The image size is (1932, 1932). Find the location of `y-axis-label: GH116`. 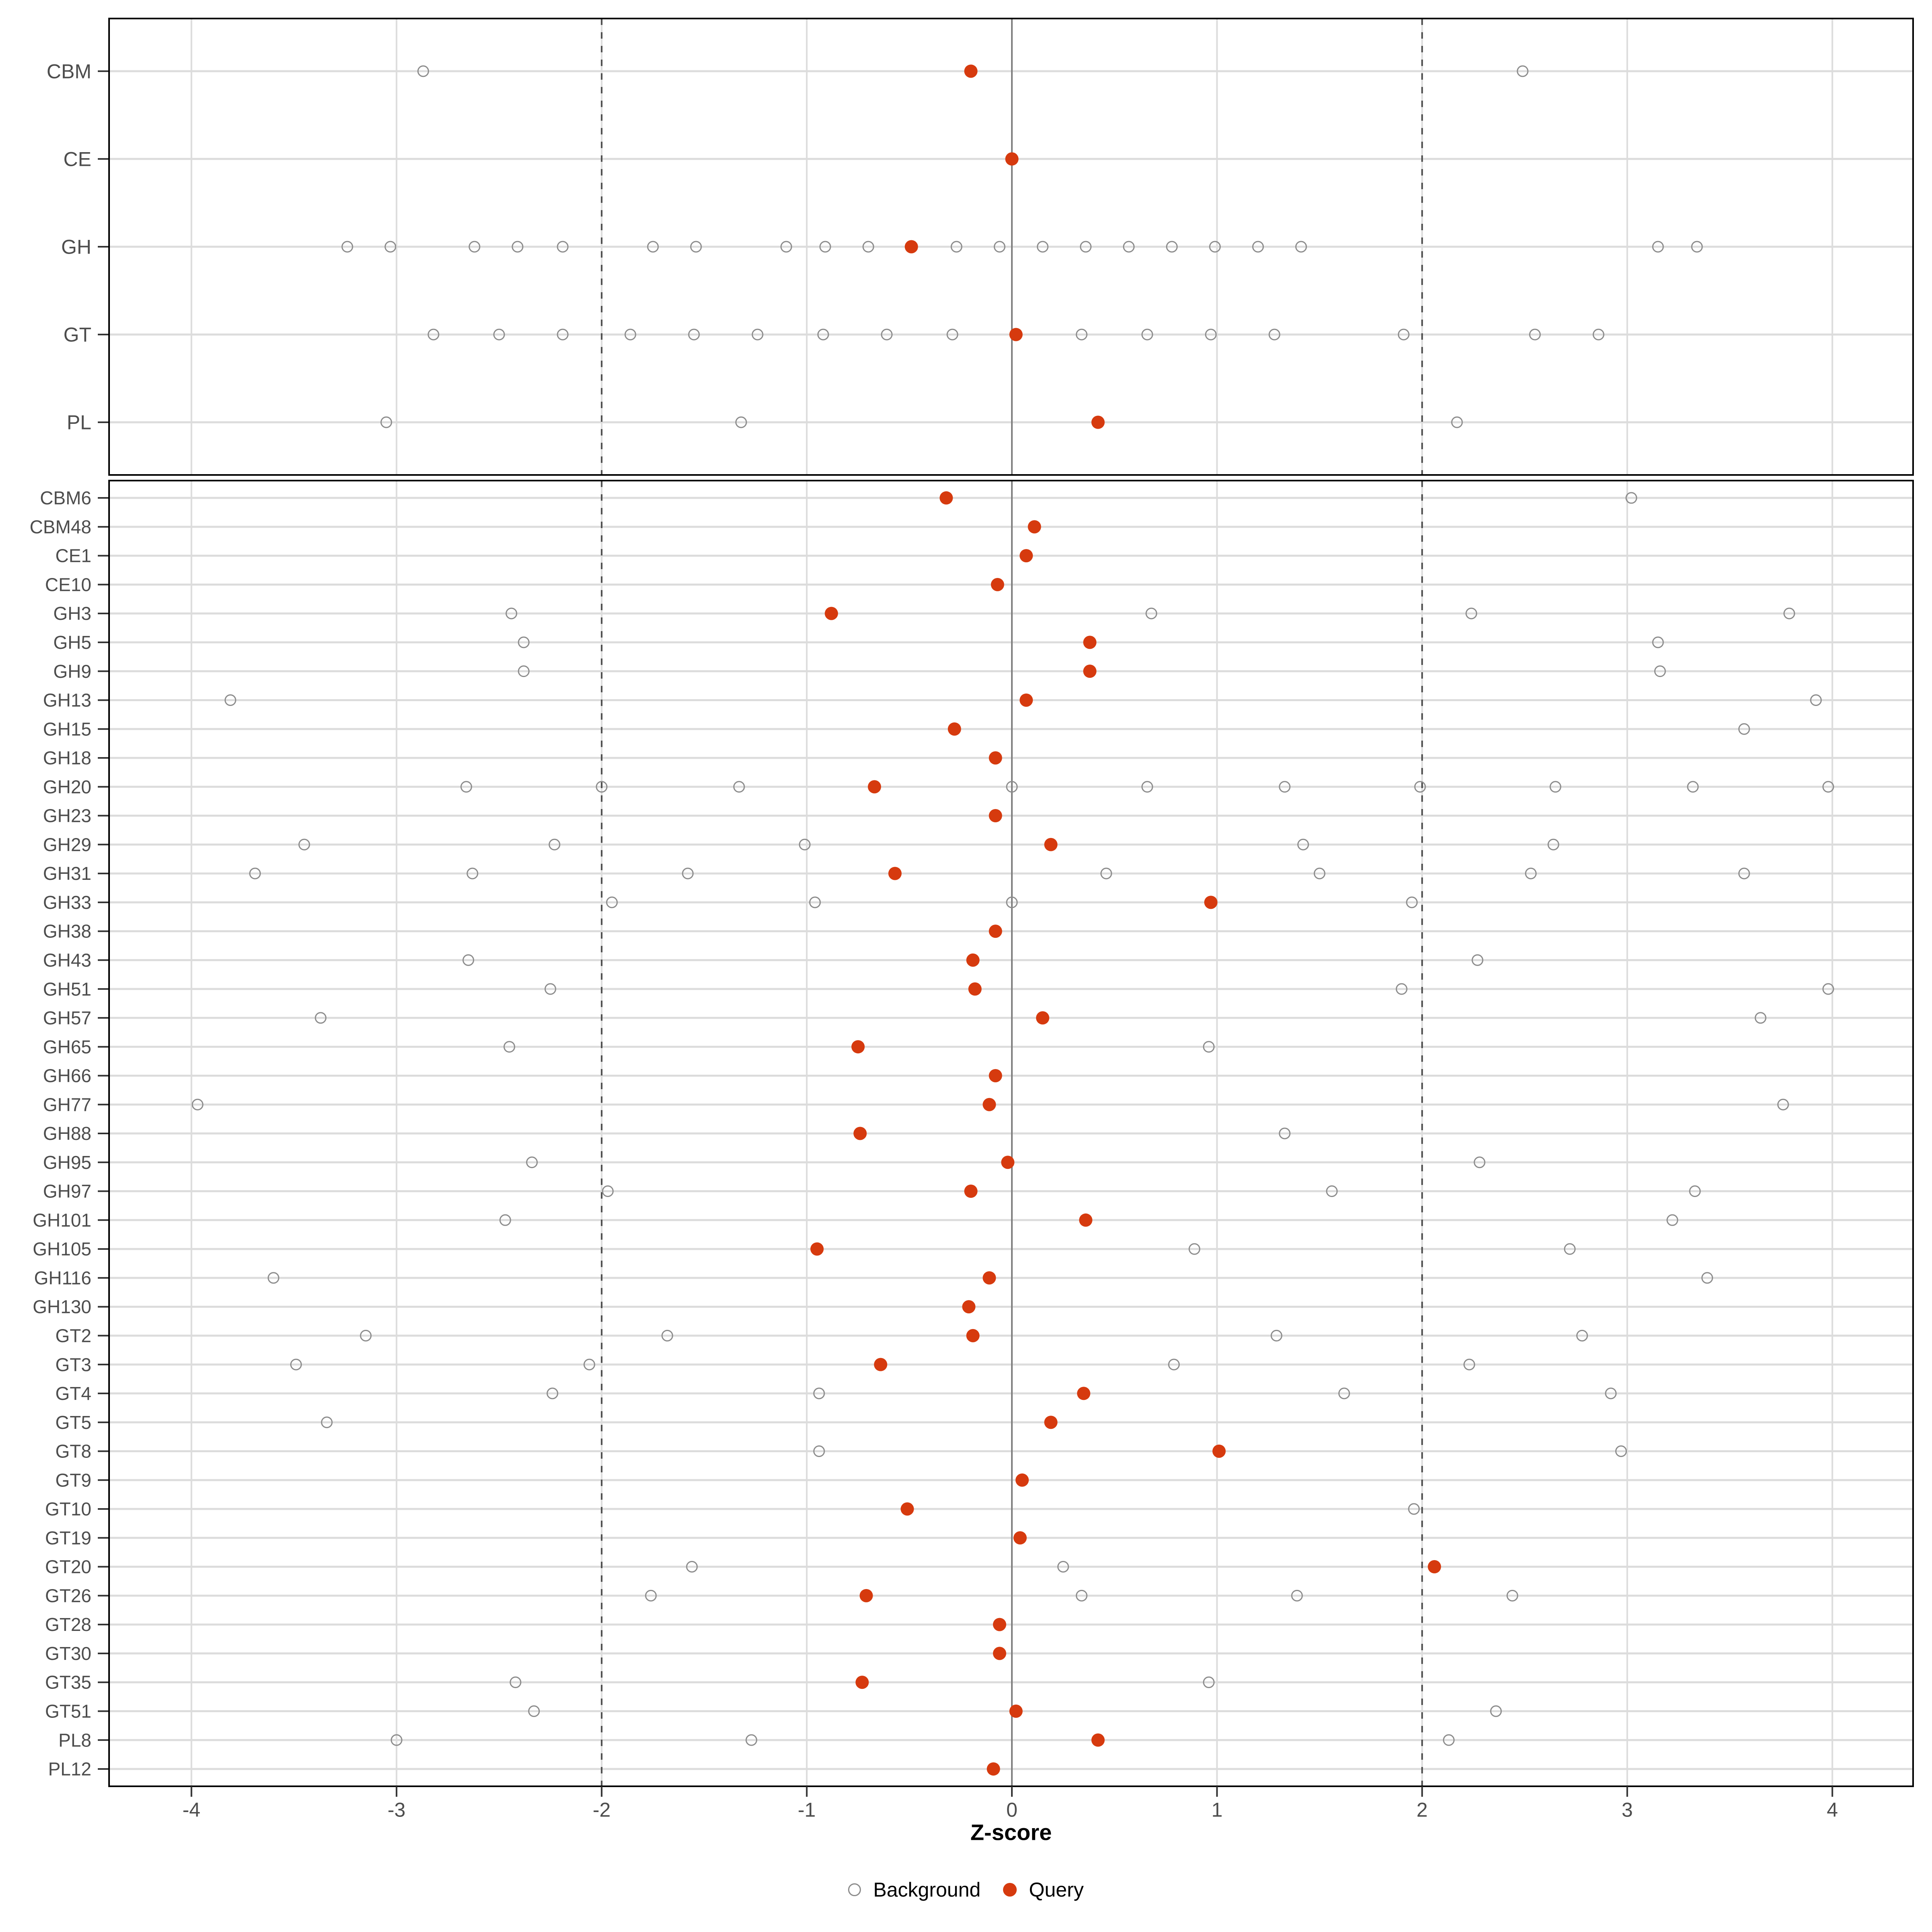

y-axis-label: GH116 is located at coordinates (62, 1277).